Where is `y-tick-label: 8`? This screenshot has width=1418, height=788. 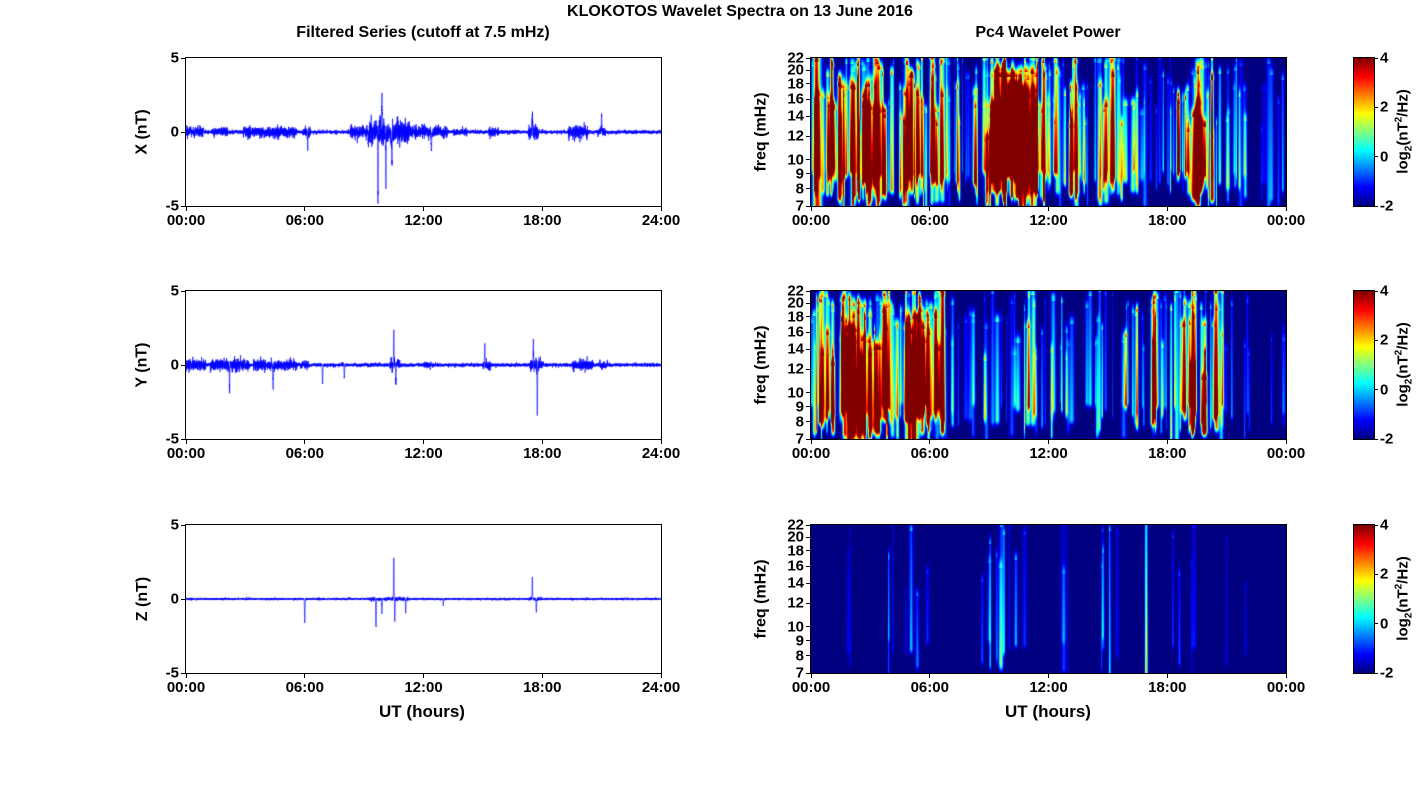 y-tick-label: 8 is located at coordinates (799, 422).